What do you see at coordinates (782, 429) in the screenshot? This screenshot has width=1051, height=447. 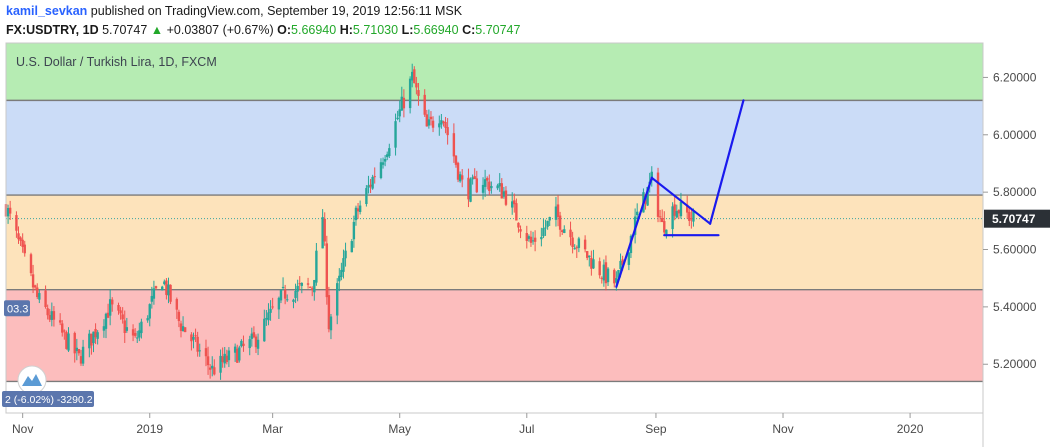 I see `time-tick-label: Nov` at bounding box center [782, 429].